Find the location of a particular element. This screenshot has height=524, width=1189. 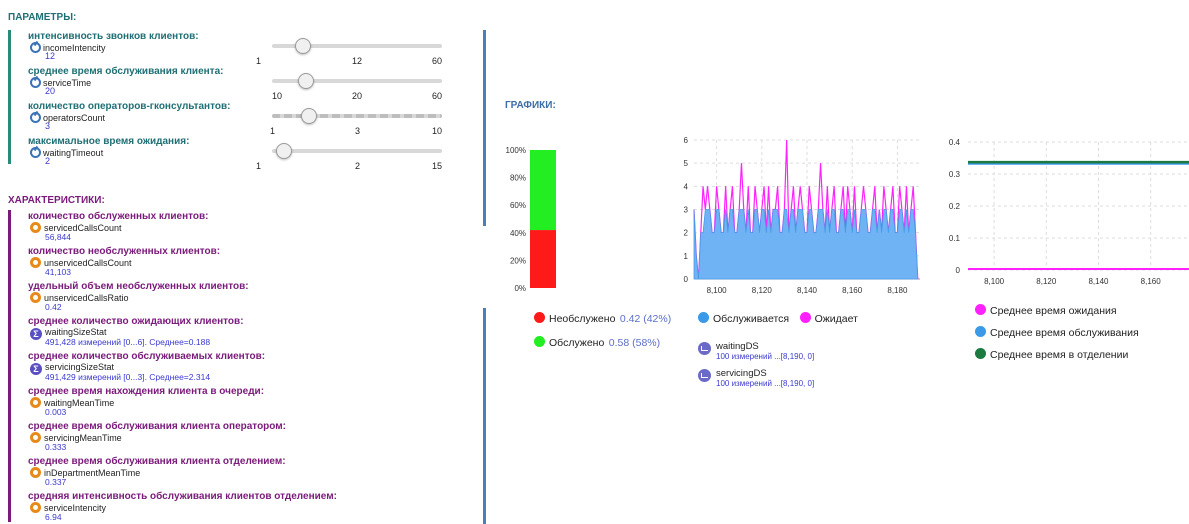

char-value: 41,103 is located at coordinates (58, 272).